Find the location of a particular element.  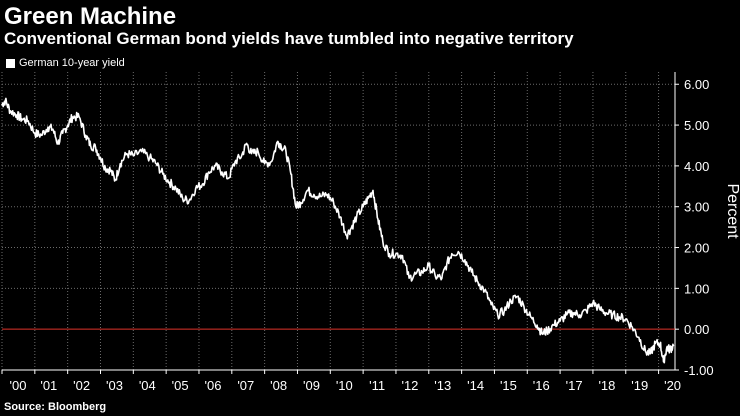

legend-label: German 10-year yield is located at coordinates (72, 63).